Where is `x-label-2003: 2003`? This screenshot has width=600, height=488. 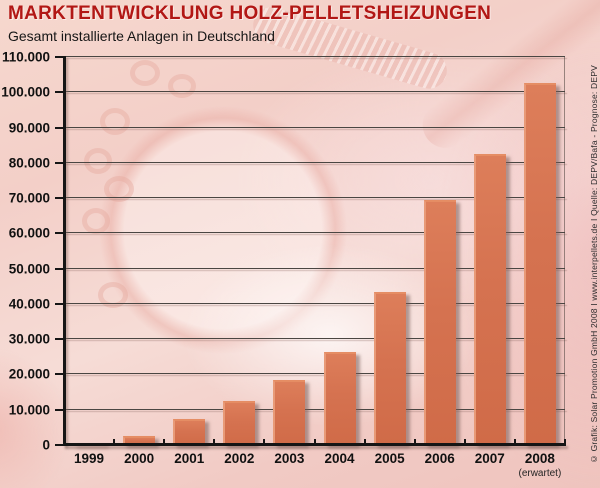 x-label-2003: 2003 is located at coordinates (289, 458).